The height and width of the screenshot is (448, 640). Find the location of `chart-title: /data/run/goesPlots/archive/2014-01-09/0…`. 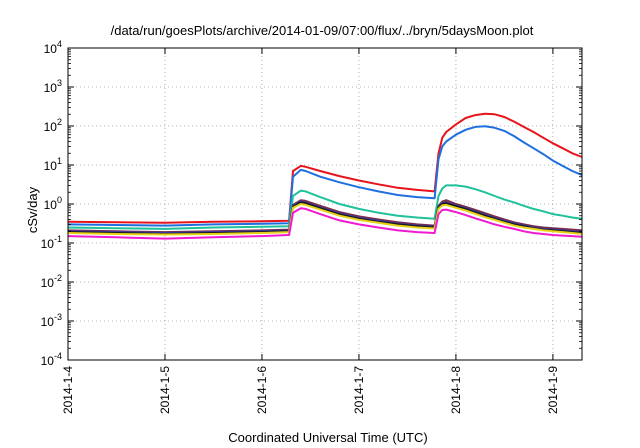

chart-title: /data/run/goesPlots/archive/2014-01-09/0… is located at coordinates (322, 30).